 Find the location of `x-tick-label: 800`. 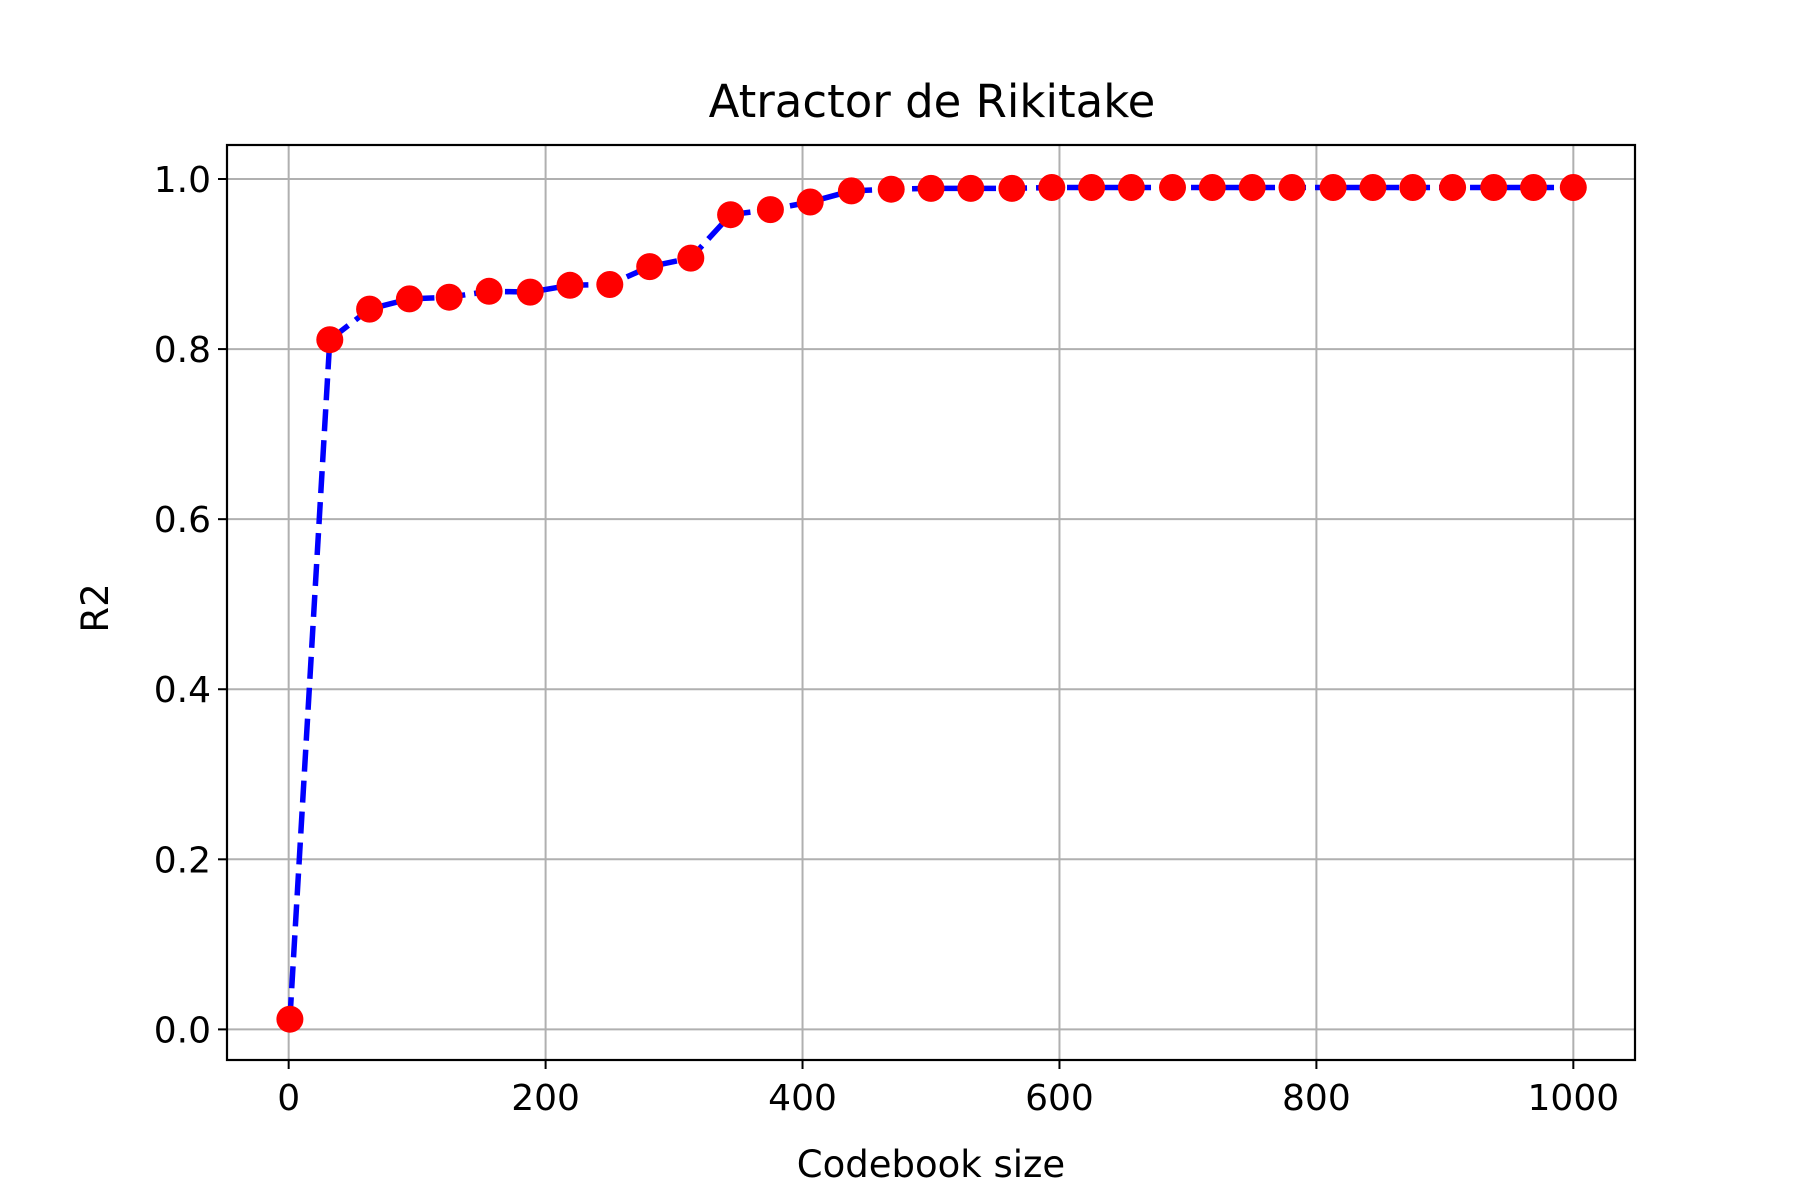

x-tick-label: 800 is located at coordinates (1316, 1098).